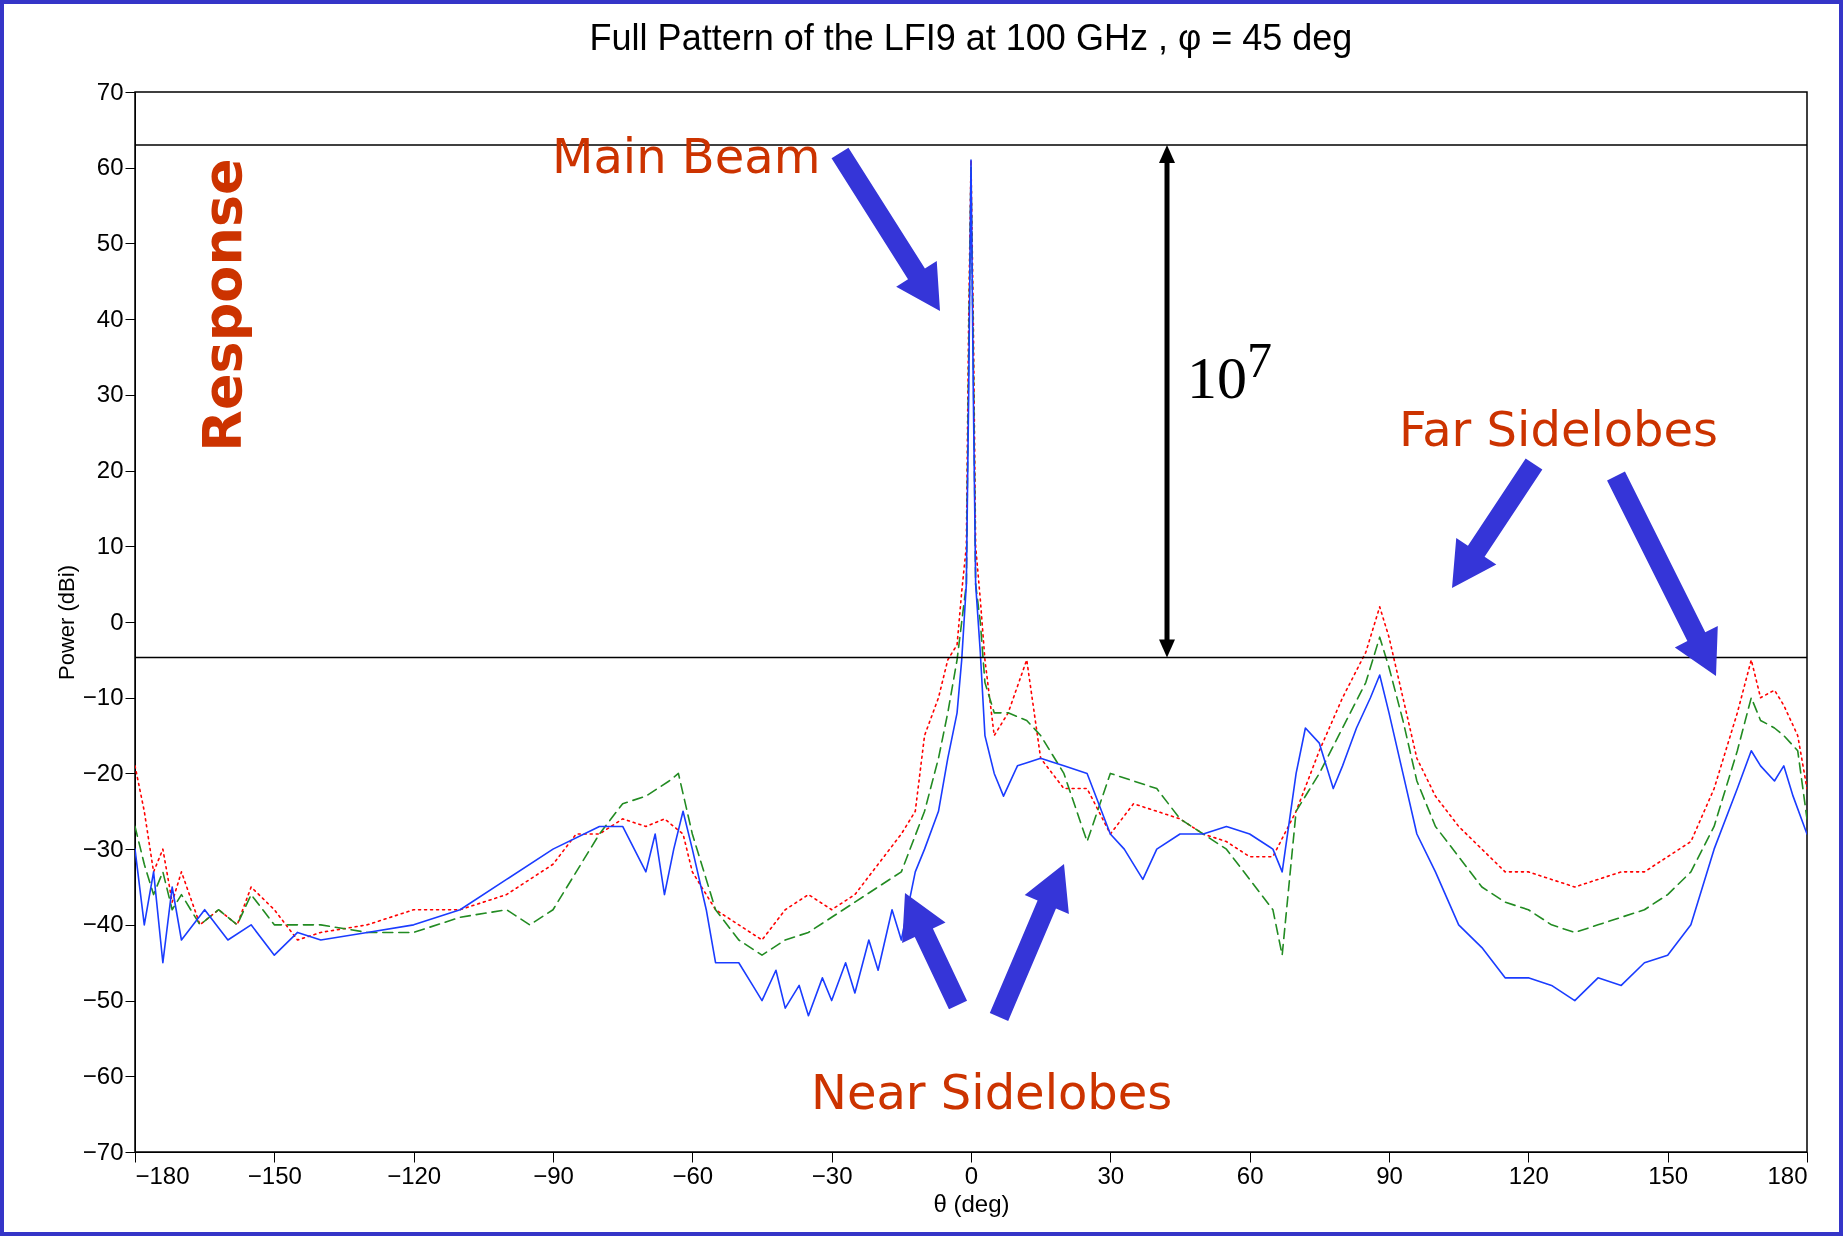  I want to click on x-tick-label: 180, so click(1787, 1175).